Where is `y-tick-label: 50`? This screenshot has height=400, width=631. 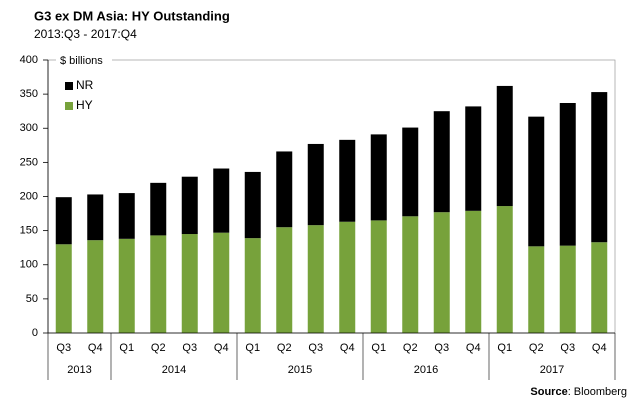 y-tick-label: 50 is located at coordinates (32, 299).